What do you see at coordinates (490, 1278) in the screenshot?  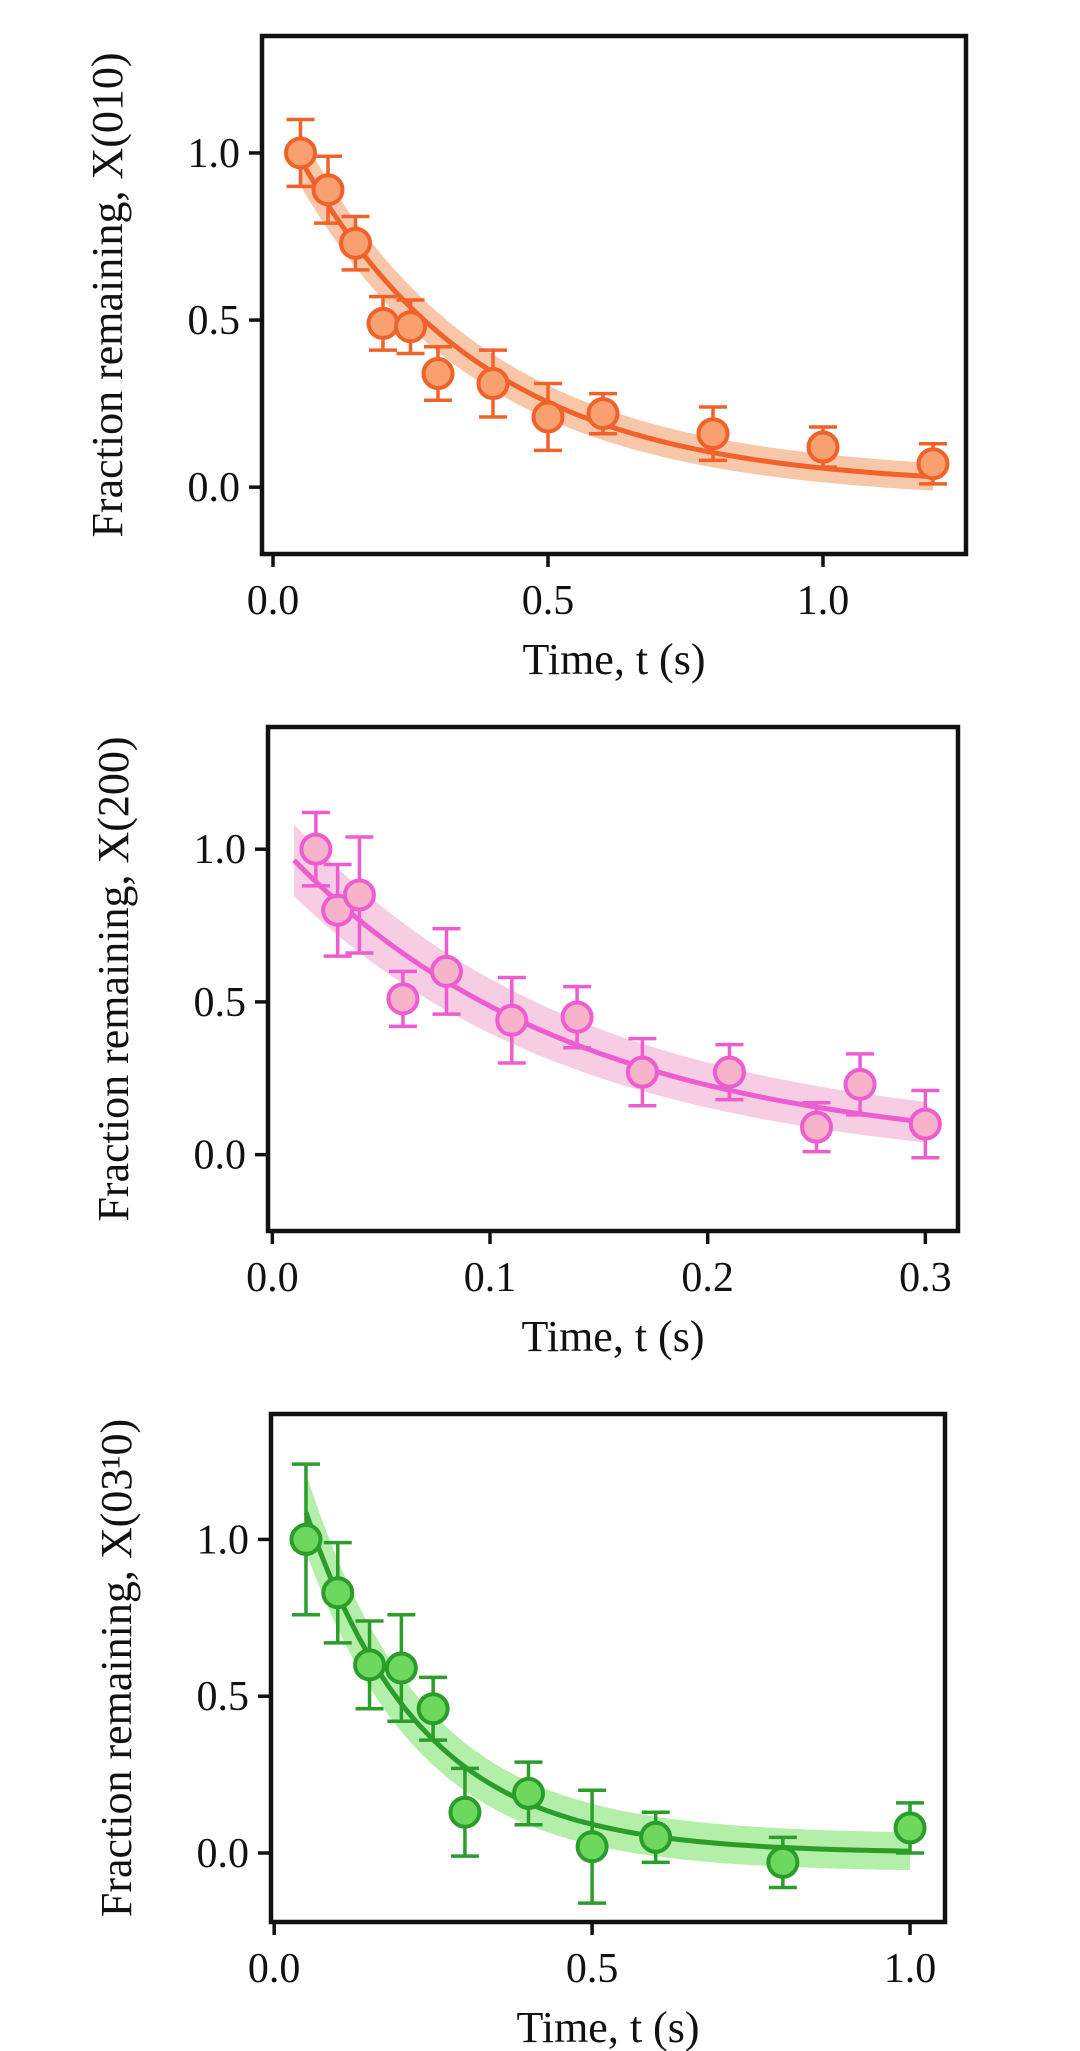 I see `x-tick-label: 0.1` at bounding box center [490, 1278].